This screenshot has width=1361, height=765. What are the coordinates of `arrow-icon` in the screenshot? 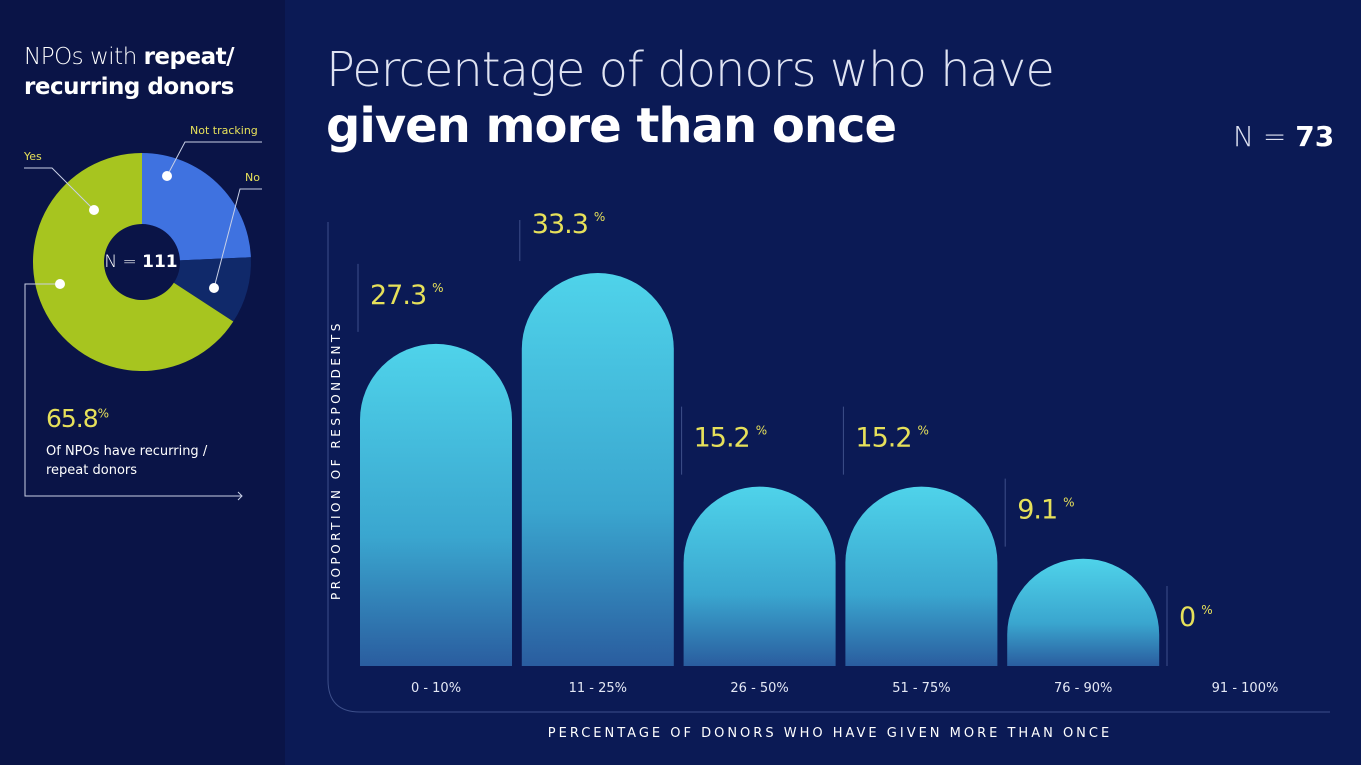 It's located at (240, 496).